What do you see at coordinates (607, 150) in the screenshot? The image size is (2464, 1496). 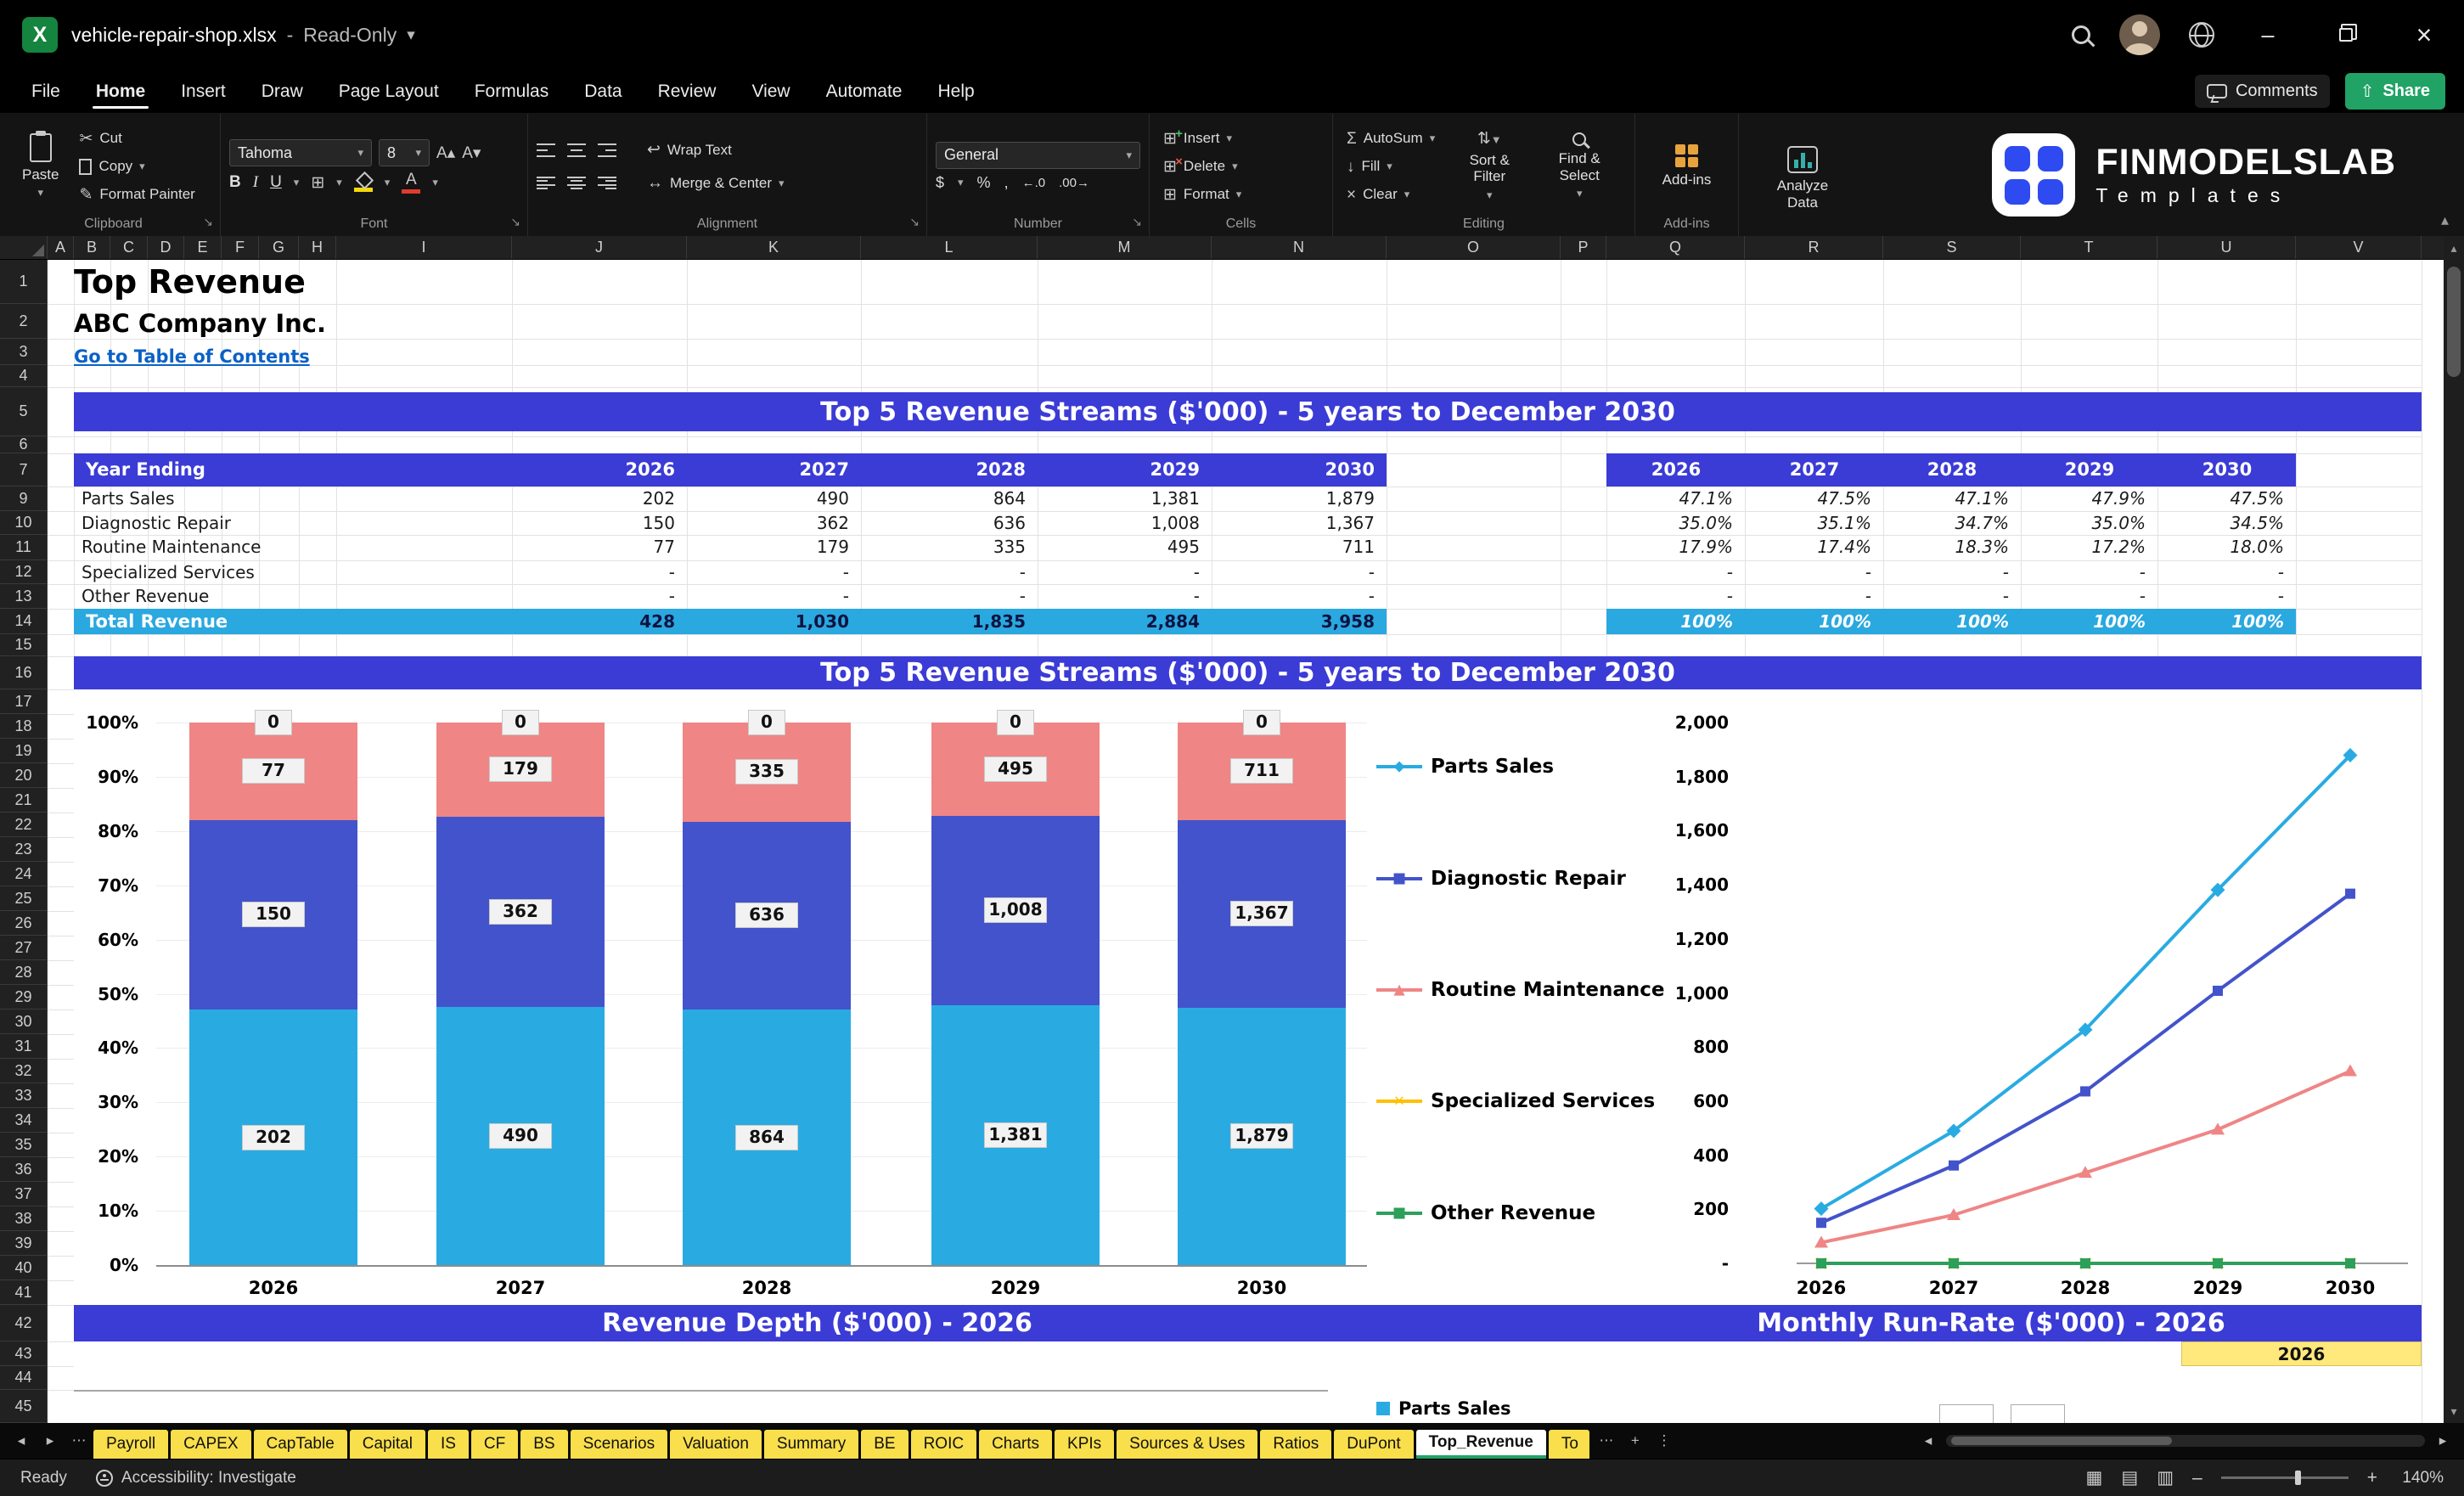 I see `align-bottom-icon` at bounding box center [607, 150].